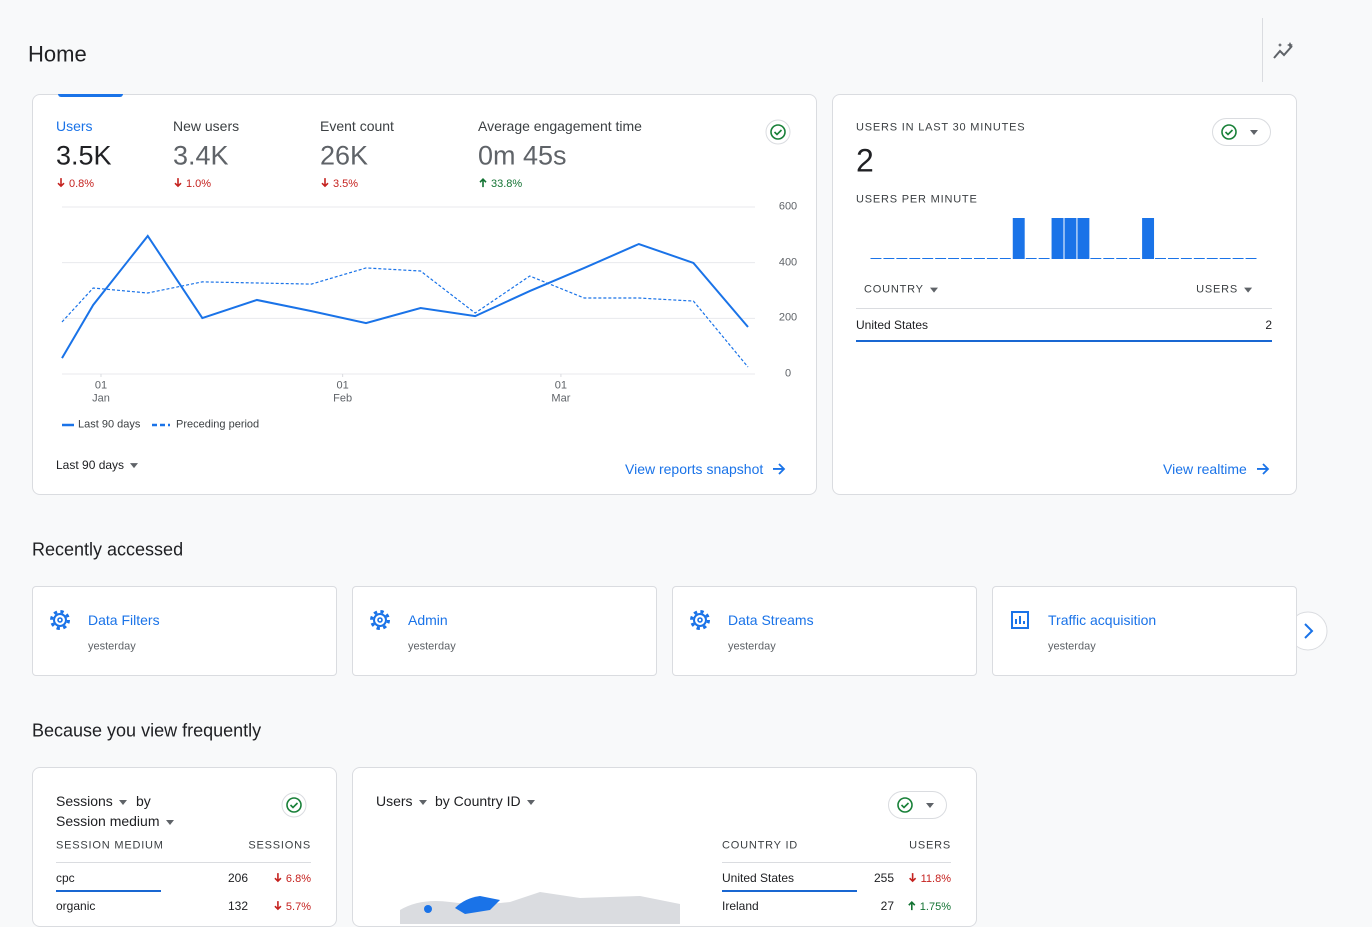 This screenshot has height=927, width=1372. I want to click on next-button, so click(1308, 631).